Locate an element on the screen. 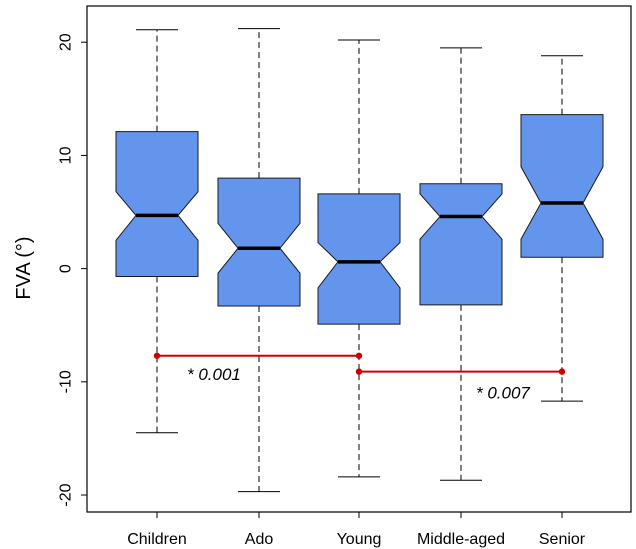 This screenshot has height=549, width=636. x-tick-label: Children is located at coordinates (157, 539).